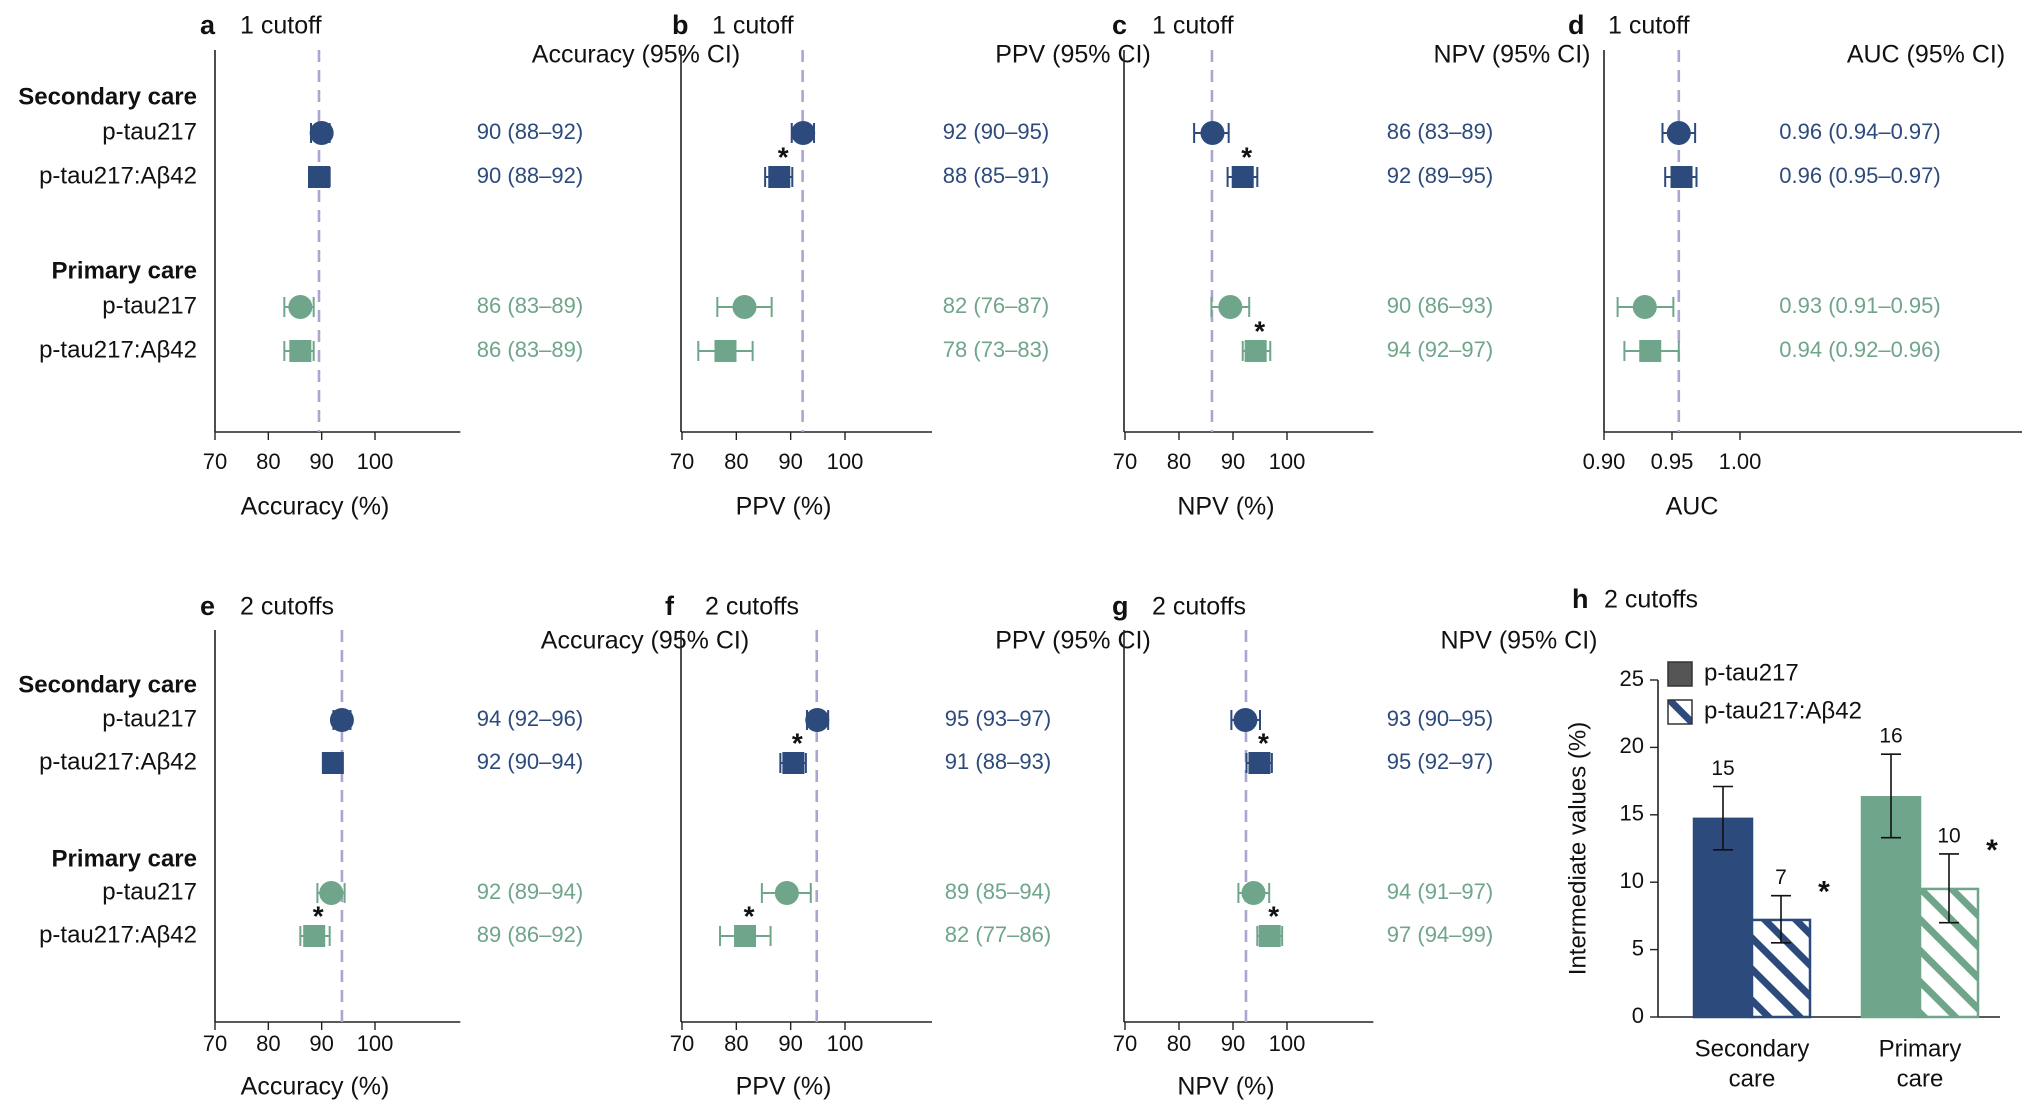 The width and height of the screenshot is (2022, 1102). I want to click on ci-text: 88 (85–91), so click(996, 175).